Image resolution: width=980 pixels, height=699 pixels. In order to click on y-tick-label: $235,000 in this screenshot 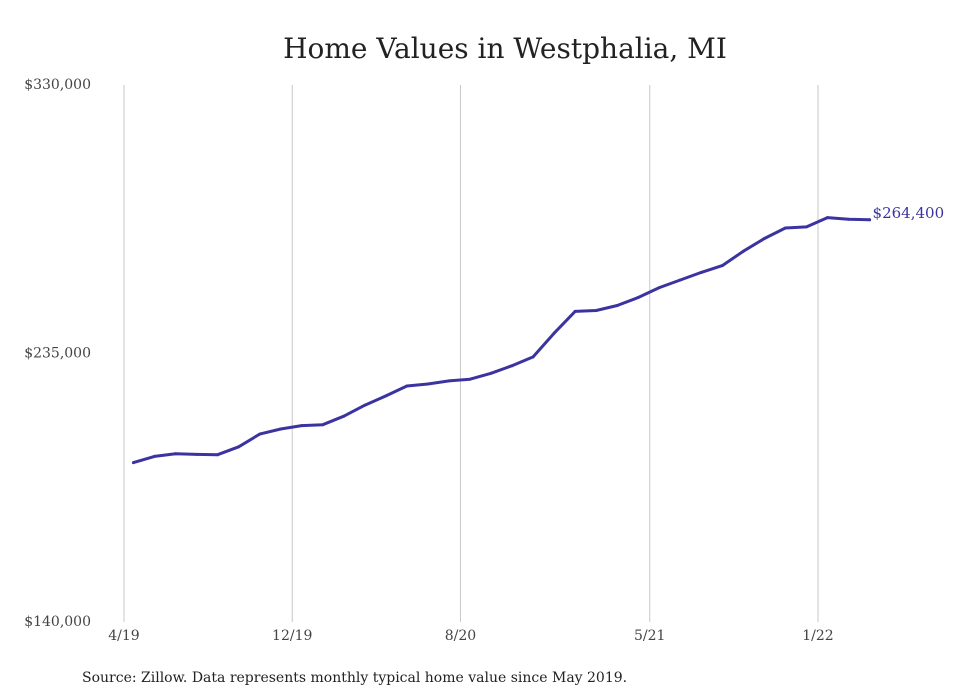, I will do `click(57, 354)`.